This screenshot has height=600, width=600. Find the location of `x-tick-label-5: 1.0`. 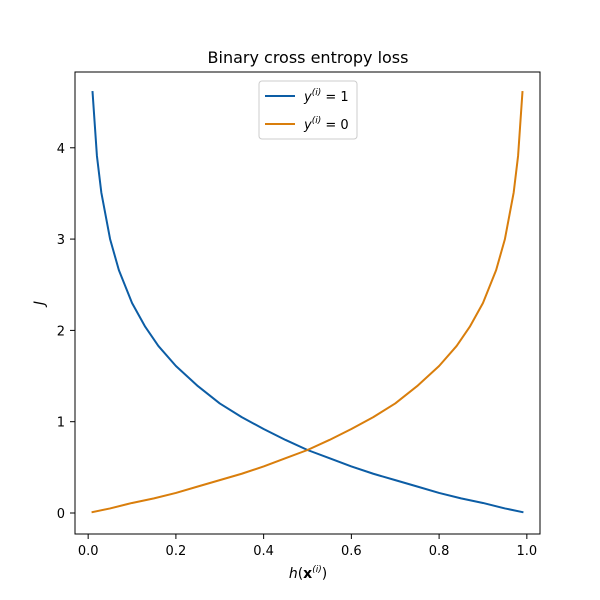

x-tick-label-5: 1.0 is located at coordinates (526, 551).